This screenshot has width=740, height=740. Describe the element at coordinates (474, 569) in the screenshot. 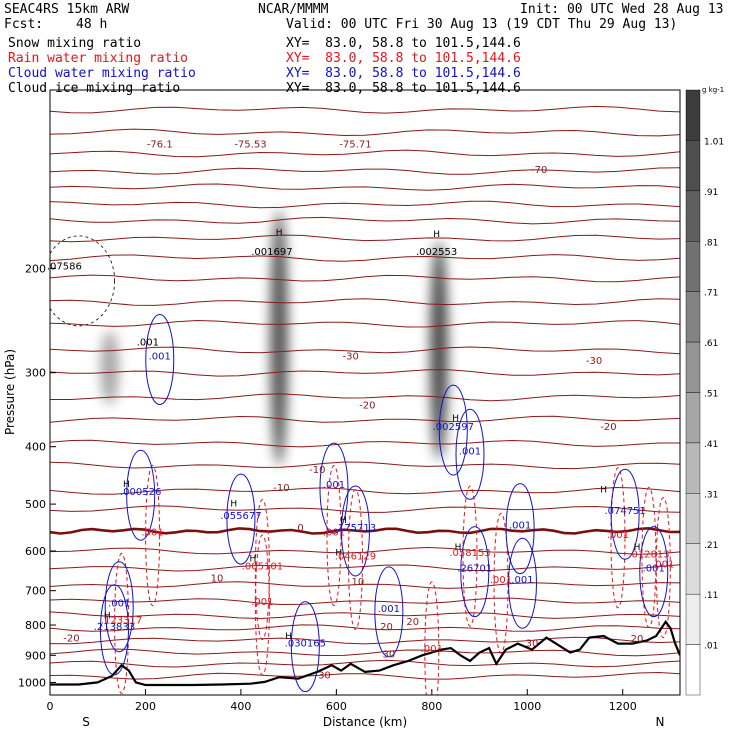

I see `cloud-water-label: .26701` at that location.